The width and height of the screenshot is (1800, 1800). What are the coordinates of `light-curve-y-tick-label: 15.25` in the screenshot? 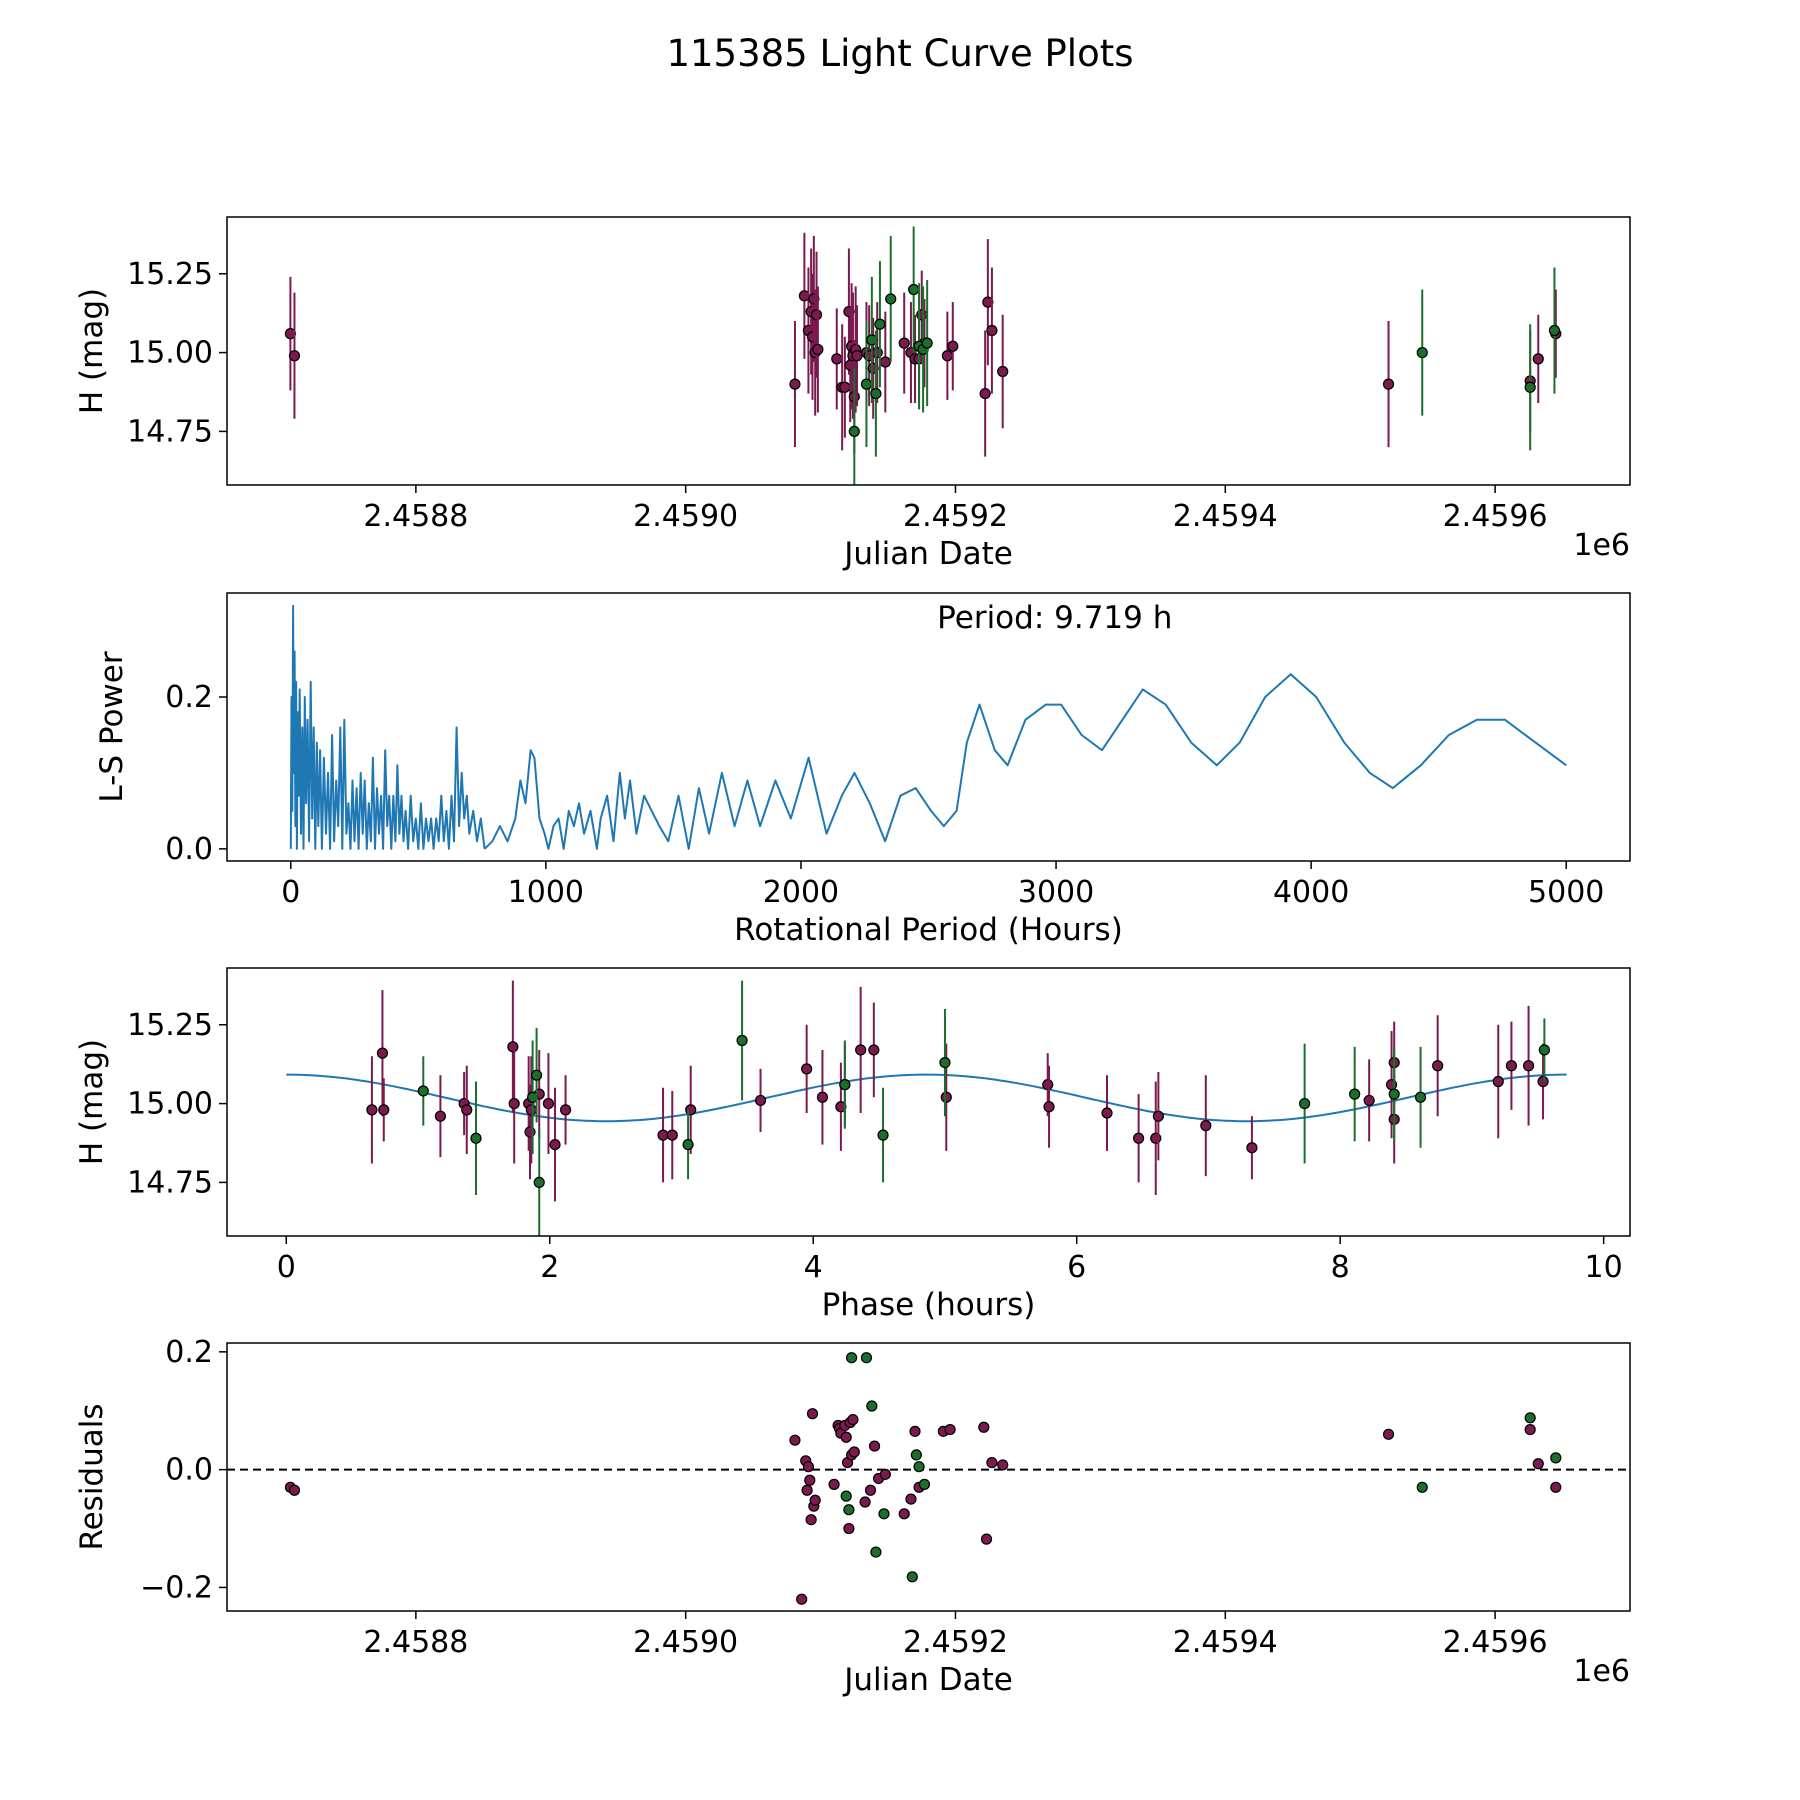 It's located at (170, 274).